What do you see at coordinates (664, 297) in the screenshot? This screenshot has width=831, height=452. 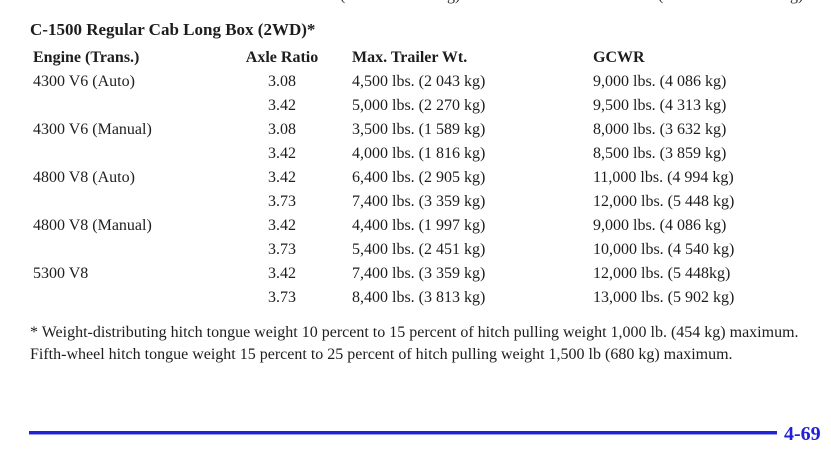 I see `cell-gcwr: 13,000 lbs. (5 902 kg)` at bounding box center [664, 297].